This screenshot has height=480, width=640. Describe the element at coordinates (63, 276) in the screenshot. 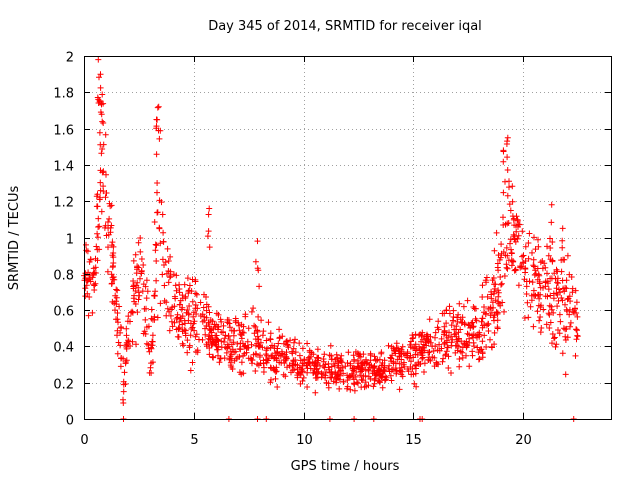

I see `y-tick-label: 0.8` at that location.